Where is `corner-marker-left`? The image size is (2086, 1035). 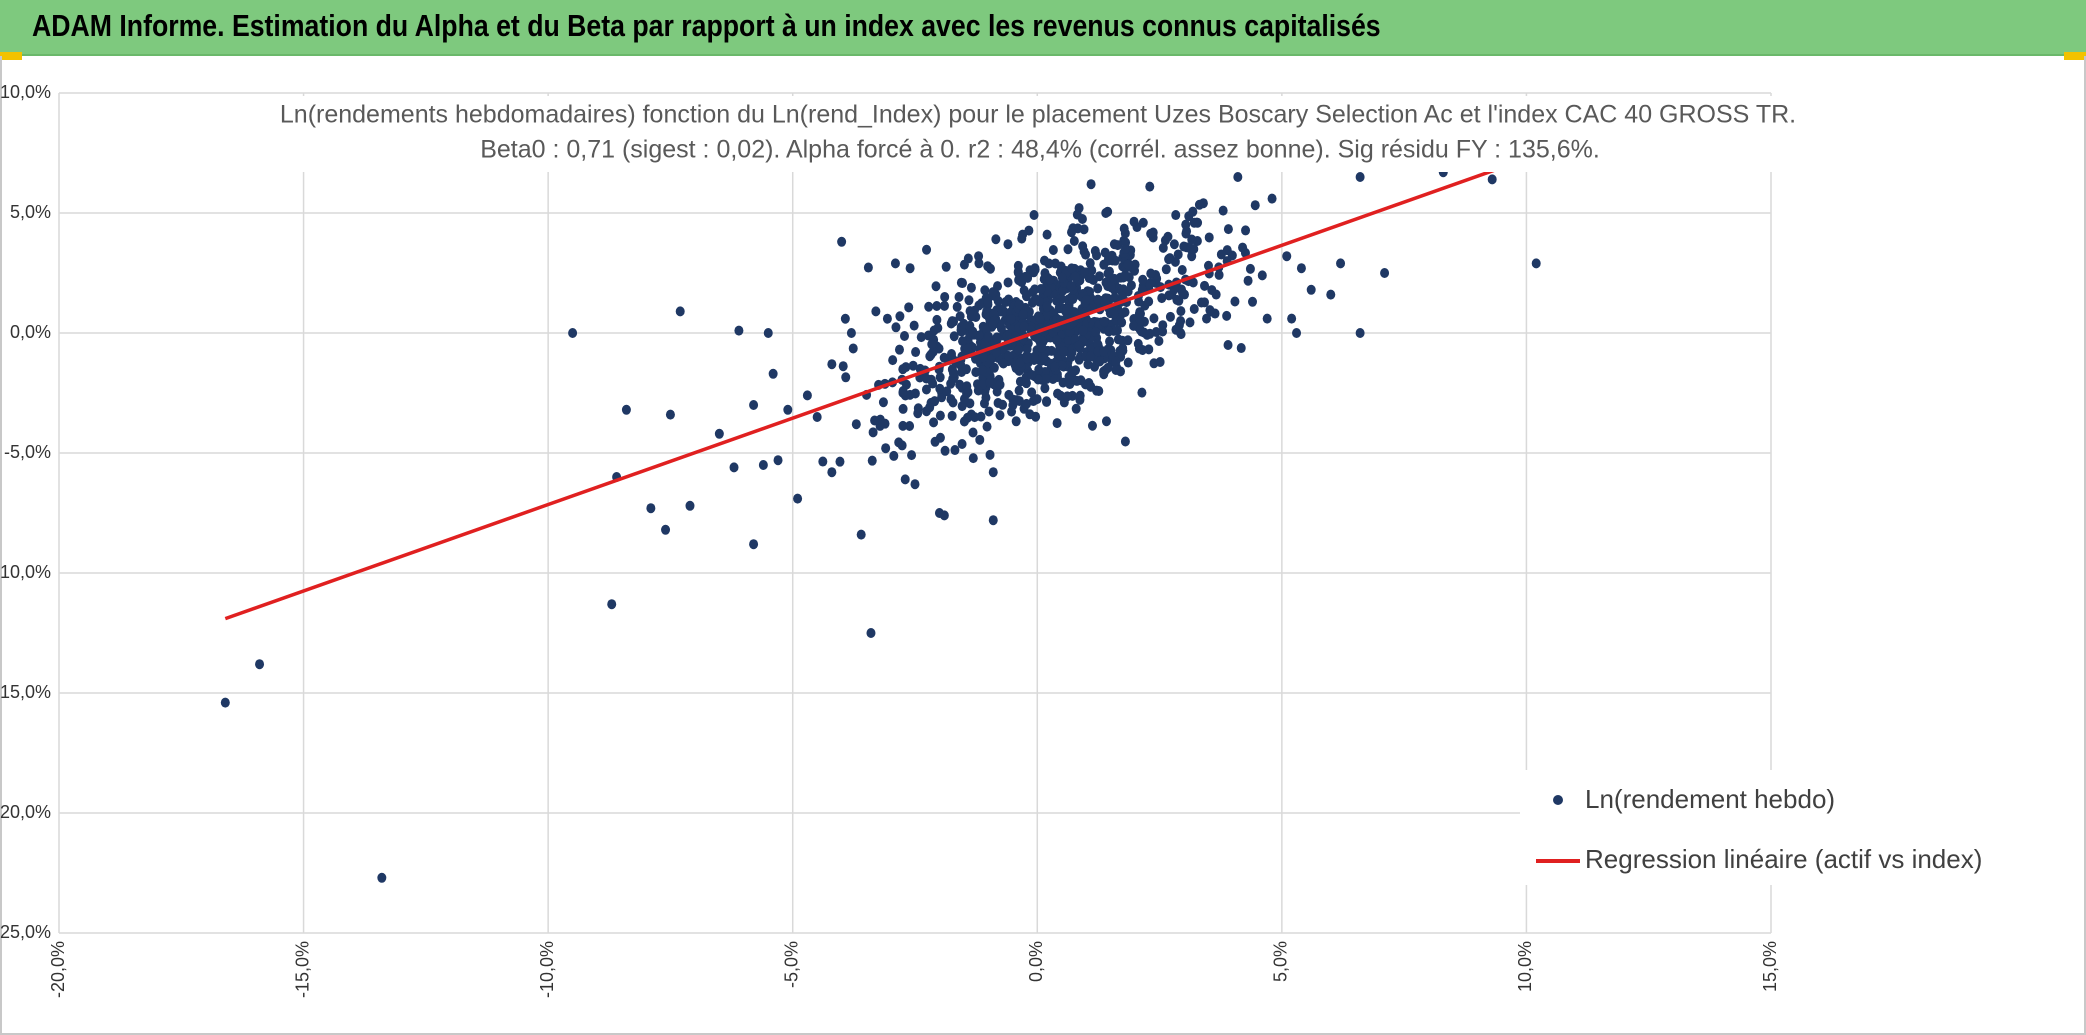 corner-marker-left is located at coordinates (11, 56).